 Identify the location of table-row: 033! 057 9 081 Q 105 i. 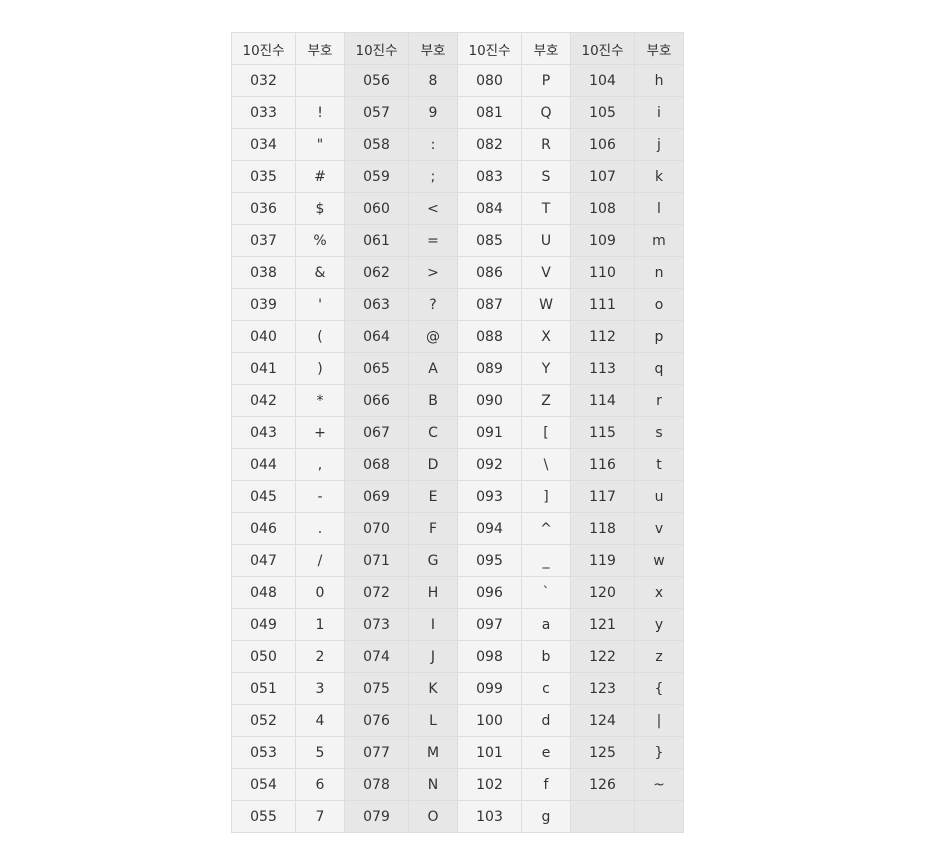
(457, 112).